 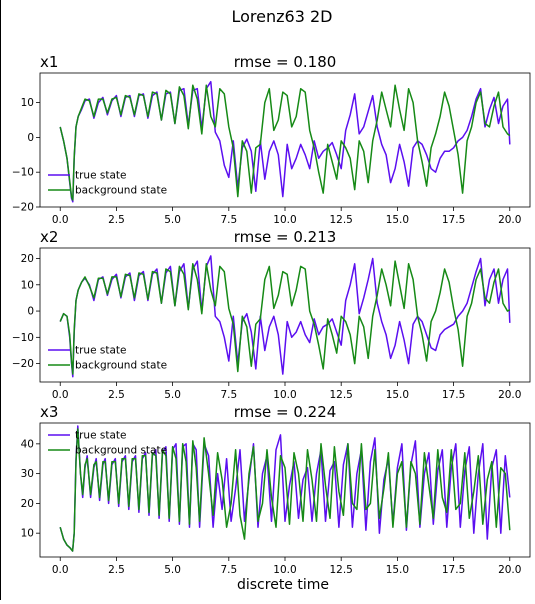 I want to click on y-tick-label: 40, so click(x=27, y=444).